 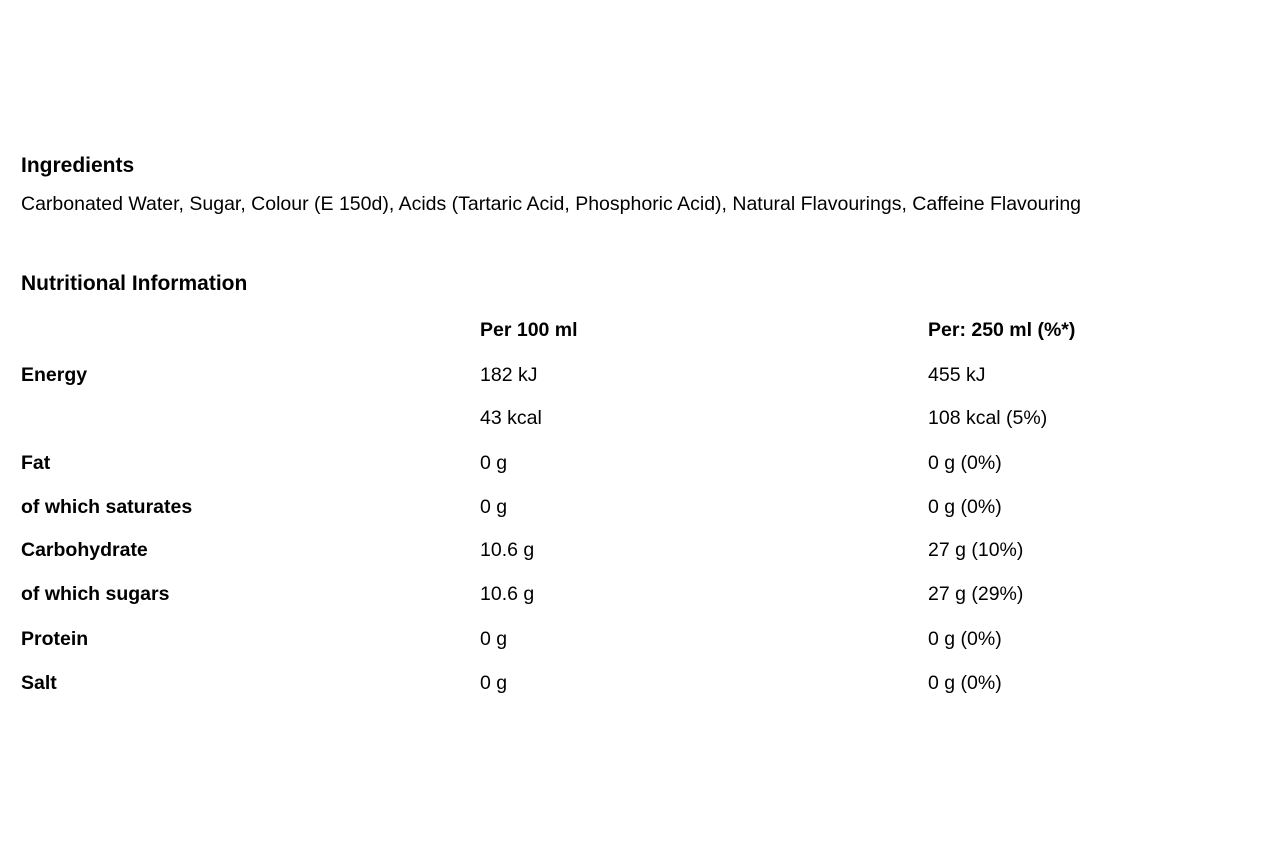 I want to click on per-100ml-value: 182 kJ, so click(x=509, y=375).